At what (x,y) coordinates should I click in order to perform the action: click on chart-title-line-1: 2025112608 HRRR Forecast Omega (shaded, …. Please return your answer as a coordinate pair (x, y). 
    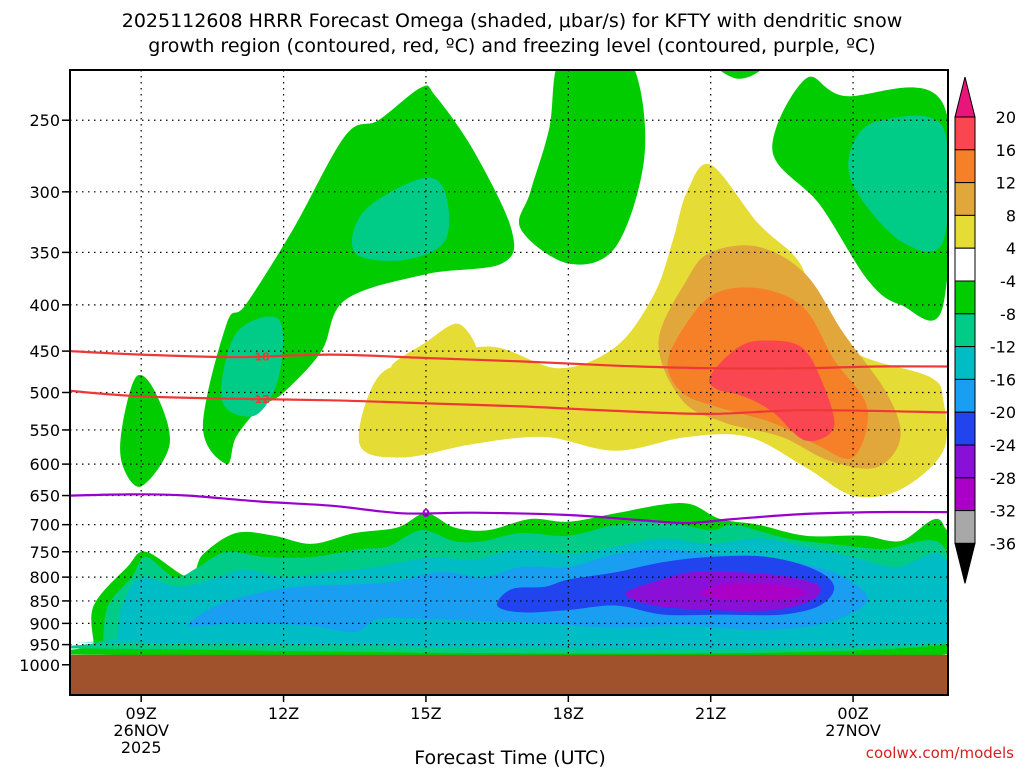
    Looking at the image, I should click on (512, 21).